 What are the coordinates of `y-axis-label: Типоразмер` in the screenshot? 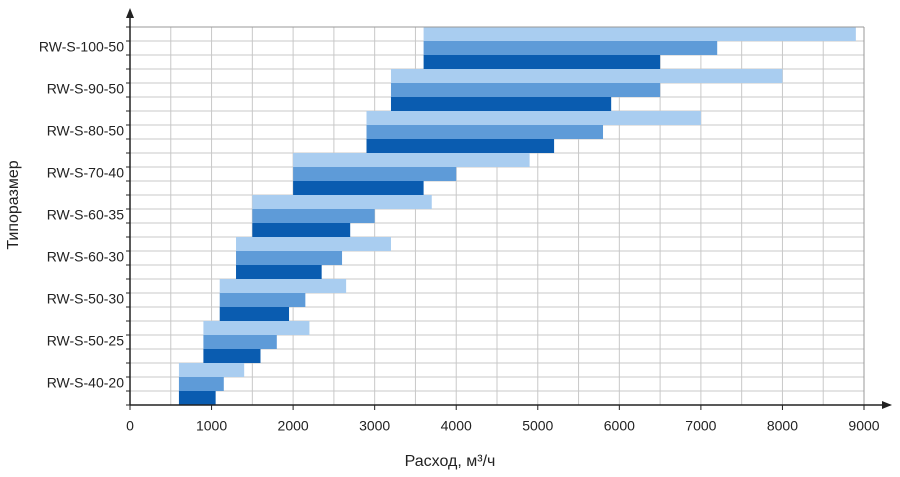 It's located at (13, 204).